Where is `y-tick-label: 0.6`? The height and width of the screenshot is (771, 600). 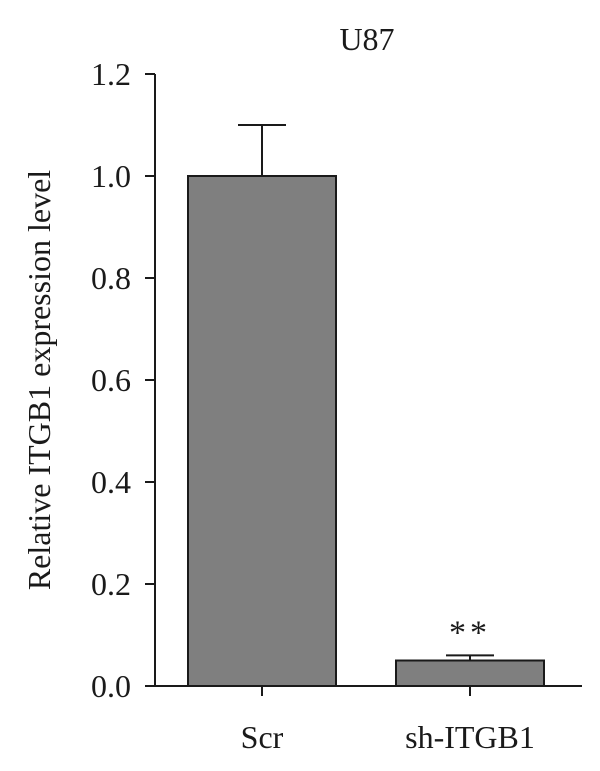
y-tick-label: 0.6 is located at coordinates (111, 380).